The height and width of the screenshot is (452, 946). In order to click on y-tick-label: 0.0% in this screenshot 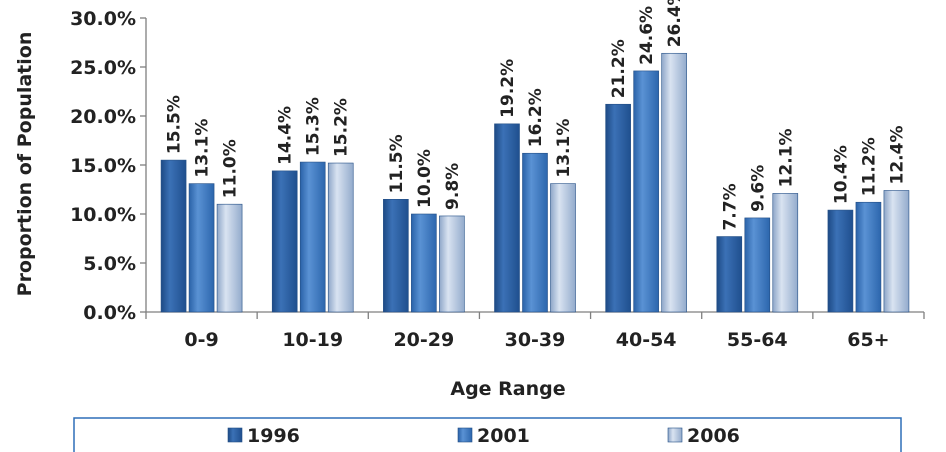, I will do `click(109, 313)`.